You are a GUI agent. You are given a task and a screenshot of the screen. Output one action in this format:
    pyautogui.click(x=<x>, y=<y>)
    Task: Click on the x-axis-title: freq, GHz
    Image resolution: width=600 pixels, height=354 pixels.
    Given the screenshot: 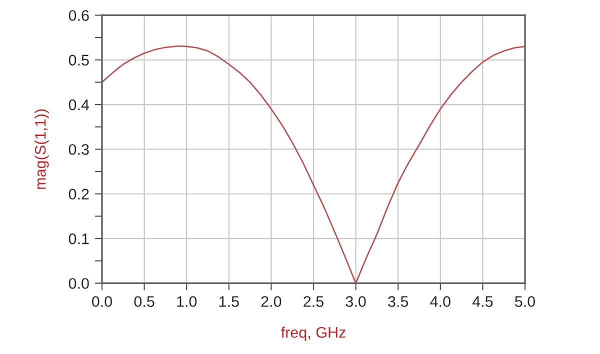 What is the action you would take?
    pyautogui.click(x=313, y=333)
    